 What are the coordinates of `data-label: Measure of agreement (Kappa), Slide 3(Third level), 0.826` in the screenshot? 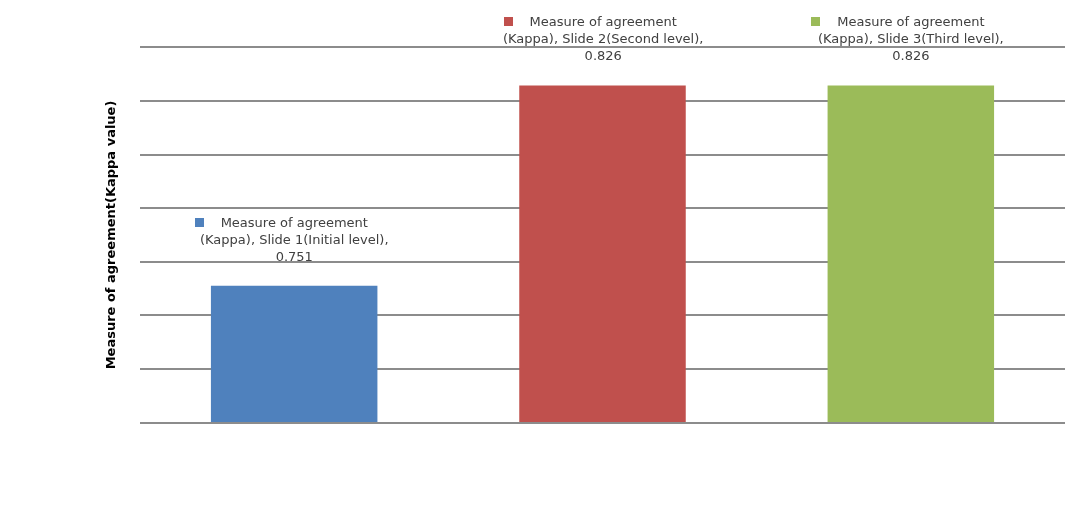 It's located at (911, 38).